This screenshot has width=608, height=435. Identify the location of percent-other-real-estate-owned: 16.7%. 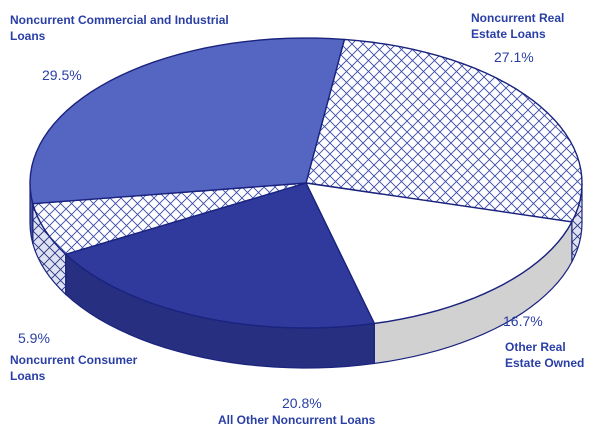
(523, 321).